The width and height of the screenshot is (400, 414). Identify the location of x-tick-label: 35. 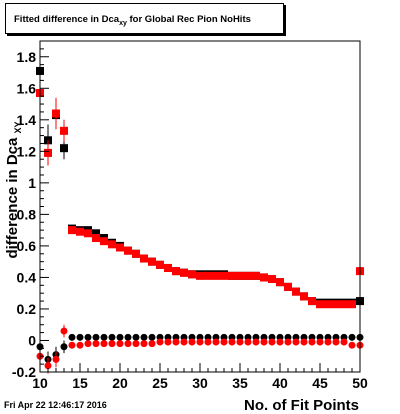
(240, 383).